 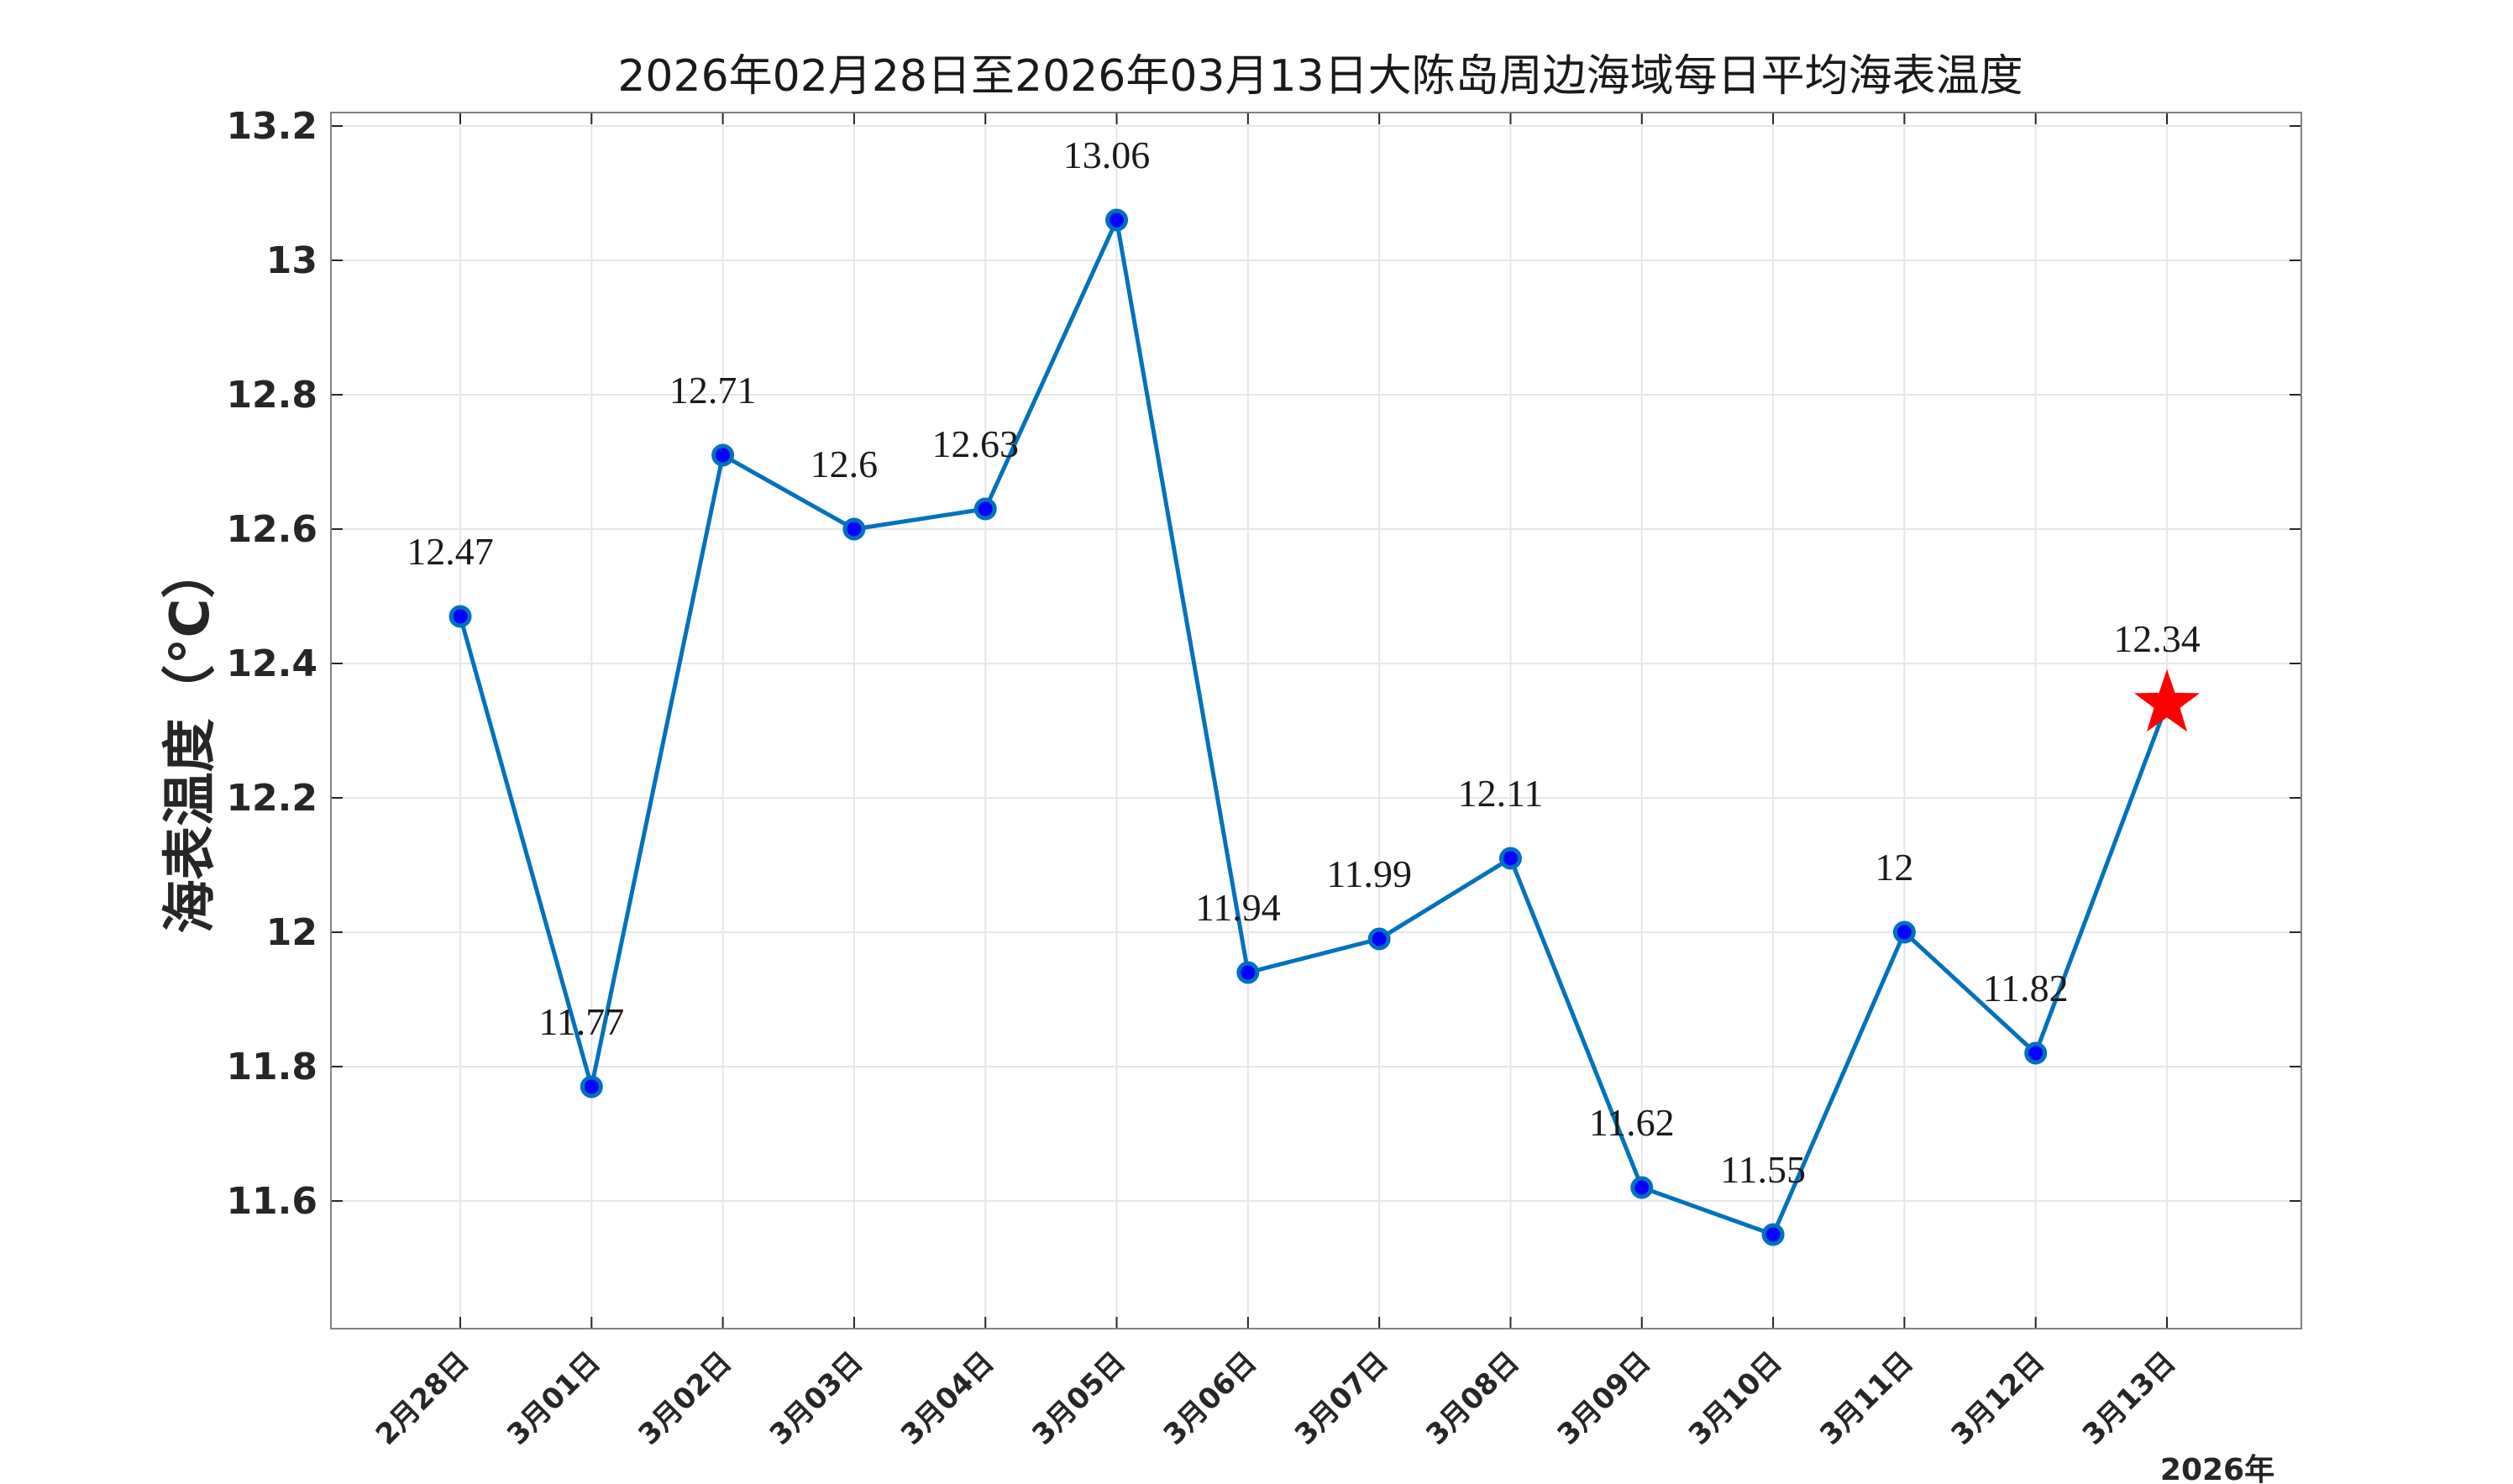 What do you see at coordinates (817, 1399) in the screenshot?
I see `x-tick-label: 3月03日` at bounding box center [817, 1399].